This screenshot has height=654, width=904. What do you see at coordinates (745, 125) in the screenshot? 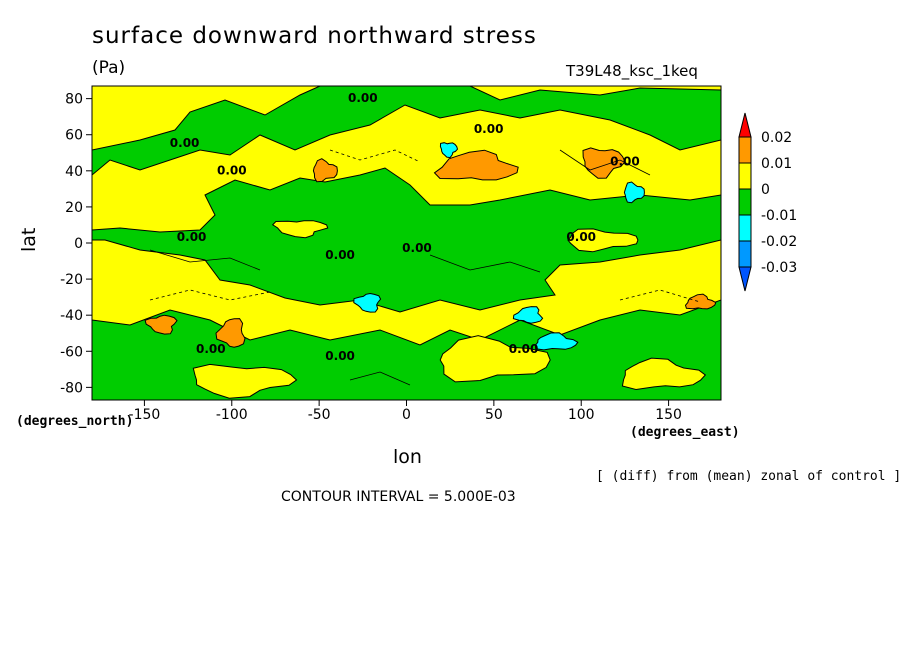
I see `colorbar-over-triangle` at bounding box center [745, 125].